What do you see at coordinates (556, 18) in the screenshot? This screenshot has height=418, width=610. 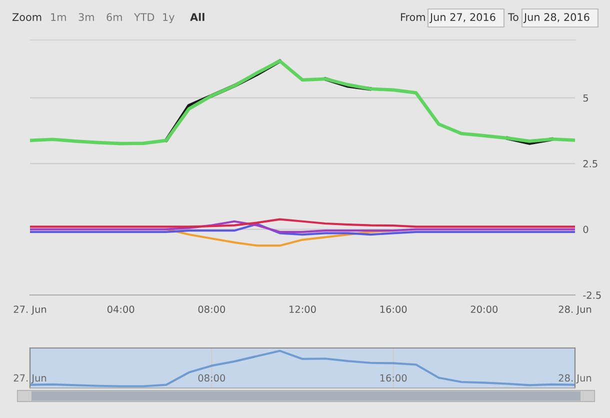 I see `text: Jun 28, 2016` at bounding box center [556, 18].